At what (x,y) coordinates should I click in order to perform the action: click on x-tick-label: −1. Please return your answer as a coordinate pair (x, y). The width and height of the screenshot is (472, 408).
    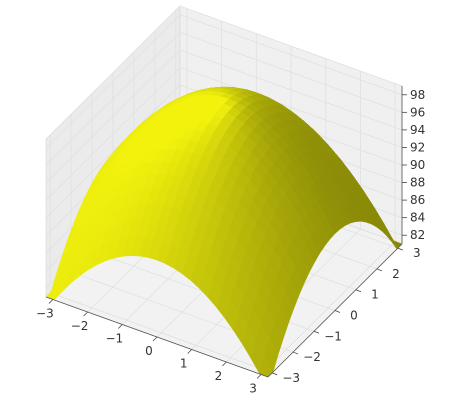
    Looking at the image, I should click on (114, 339).